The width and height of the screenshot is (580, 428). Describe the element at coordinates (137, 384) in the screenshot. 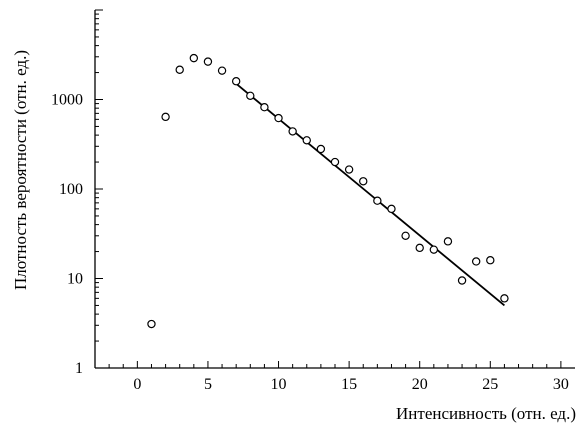

I see `x-tick-label: 0` at that location.